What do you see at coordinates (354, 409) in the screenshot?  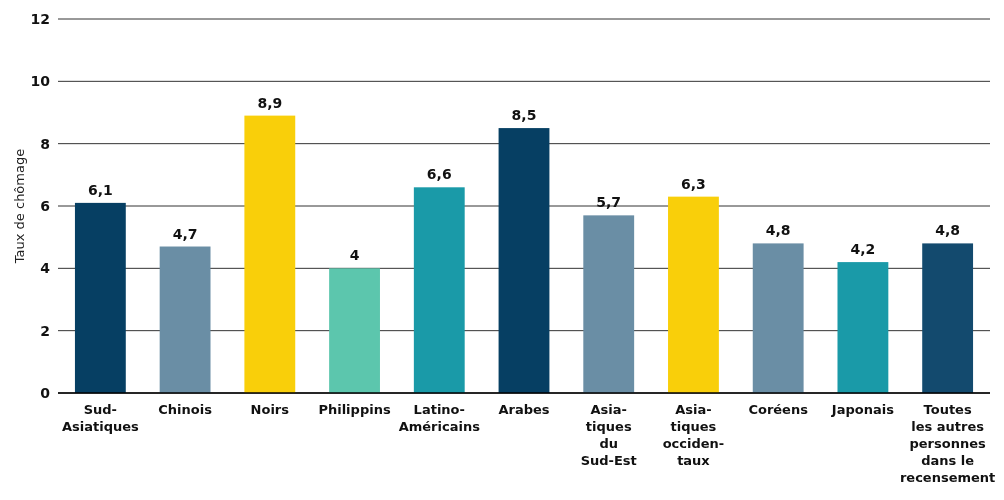 I see `x-tick-label: Philippins` at bounding box center [354, 409].